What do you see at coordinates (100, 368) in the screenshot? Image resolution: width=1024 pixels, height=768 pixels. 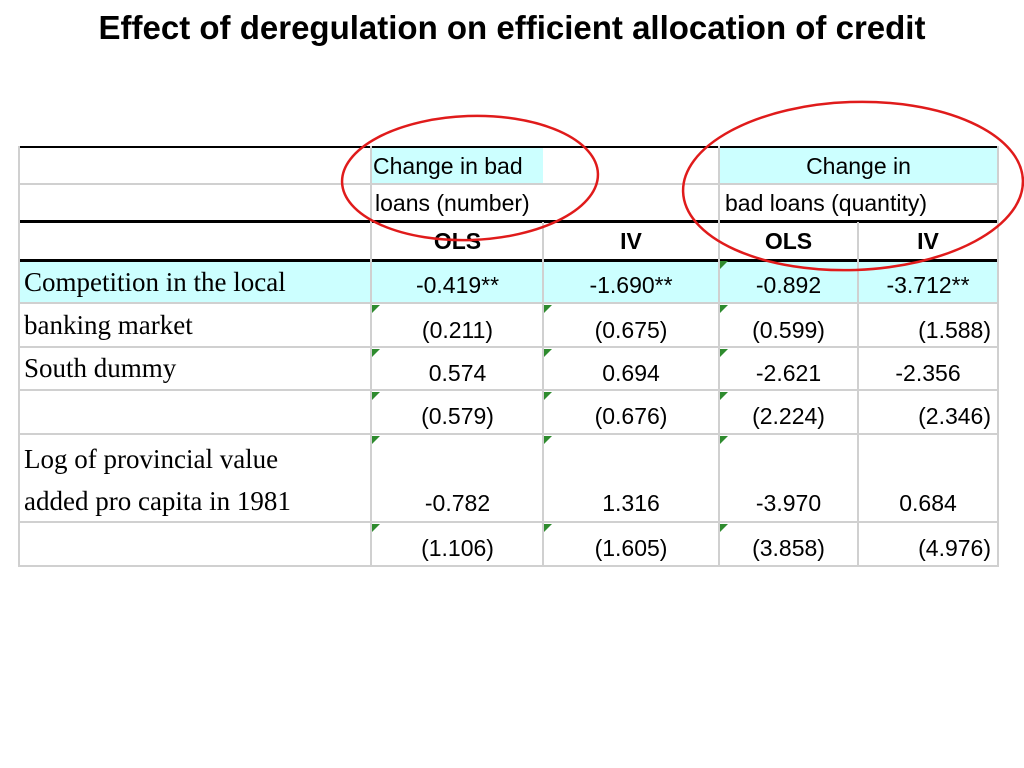 I see `row-label-south-dummy: South dummy` at bounding box center [100, 368].